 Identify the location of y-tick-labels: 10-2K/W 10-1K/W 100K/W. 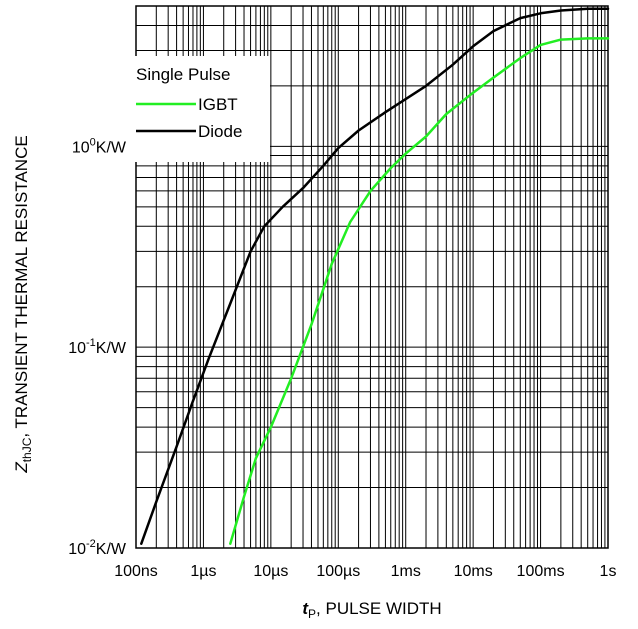
(97, 347).